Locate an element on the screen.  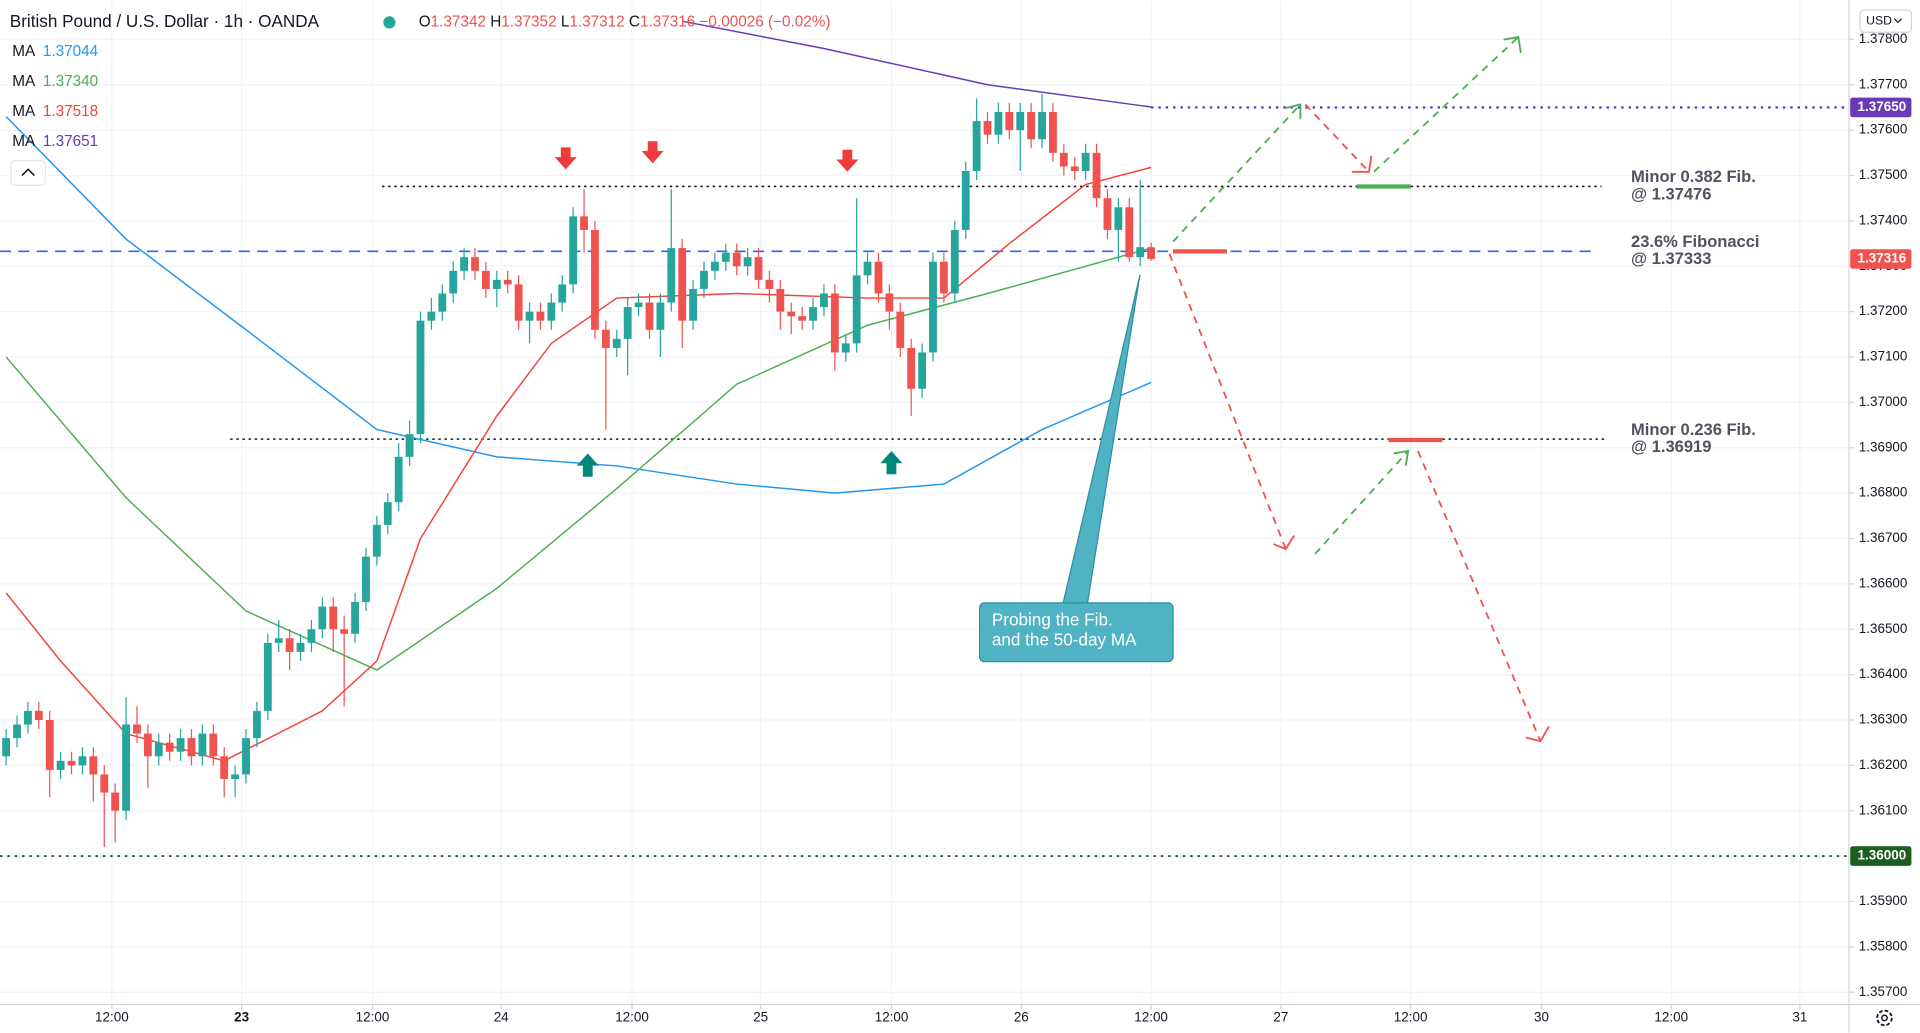
currency-box is located at coordinates (1886, 21).